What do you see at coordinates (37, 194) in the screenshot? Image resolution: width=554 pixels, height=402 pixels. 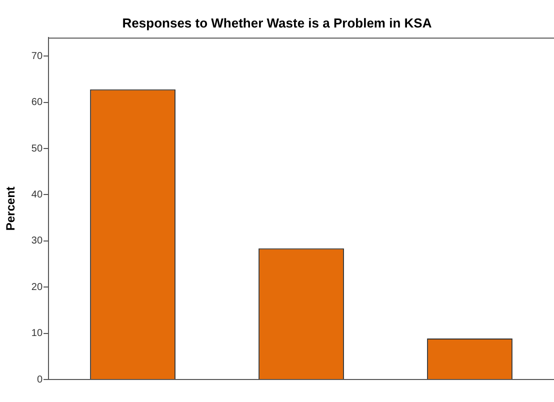 I see `y-tick-label: 40` at bounding box center [37, 194].